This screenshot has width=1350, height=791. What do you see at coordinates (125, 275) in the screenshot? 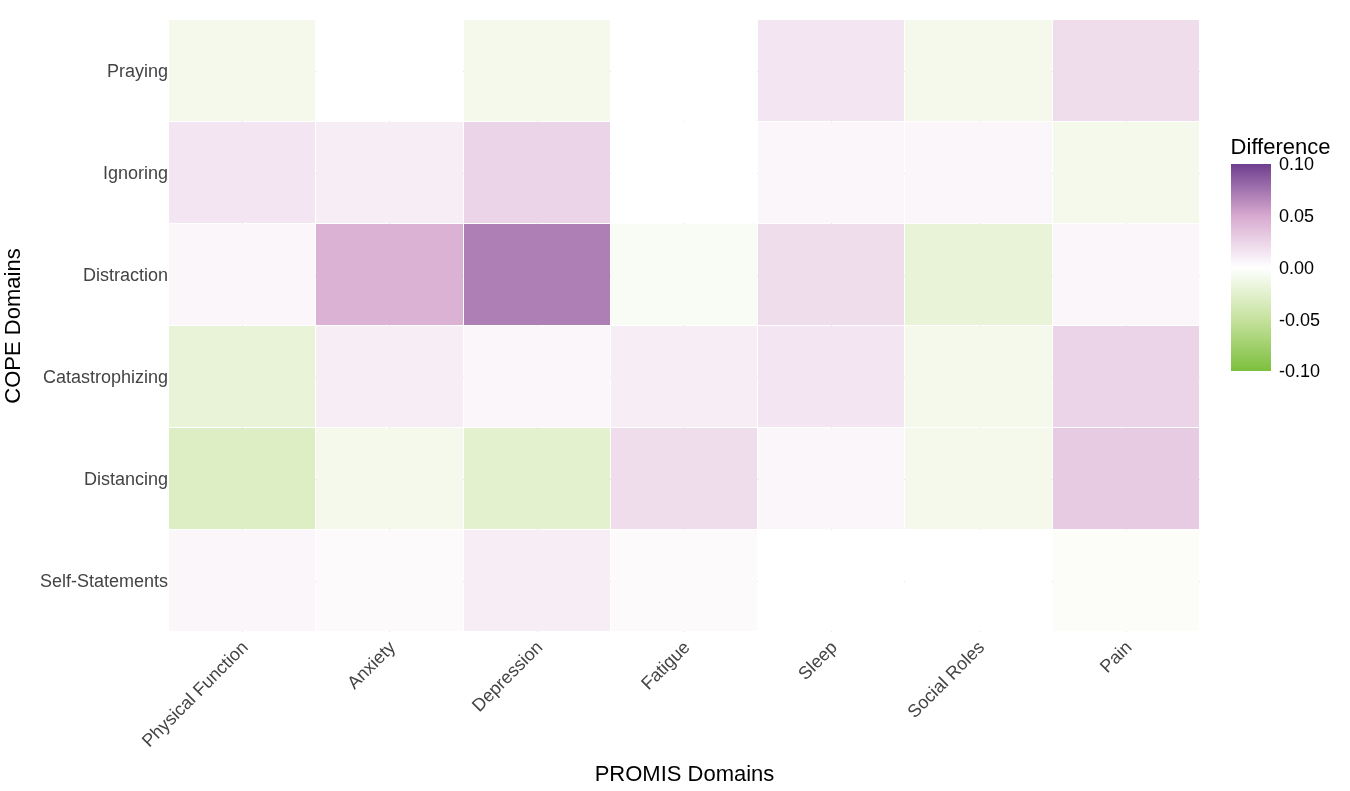
I see `y-tick-label: Distraction` at bounding box center [125, 275].